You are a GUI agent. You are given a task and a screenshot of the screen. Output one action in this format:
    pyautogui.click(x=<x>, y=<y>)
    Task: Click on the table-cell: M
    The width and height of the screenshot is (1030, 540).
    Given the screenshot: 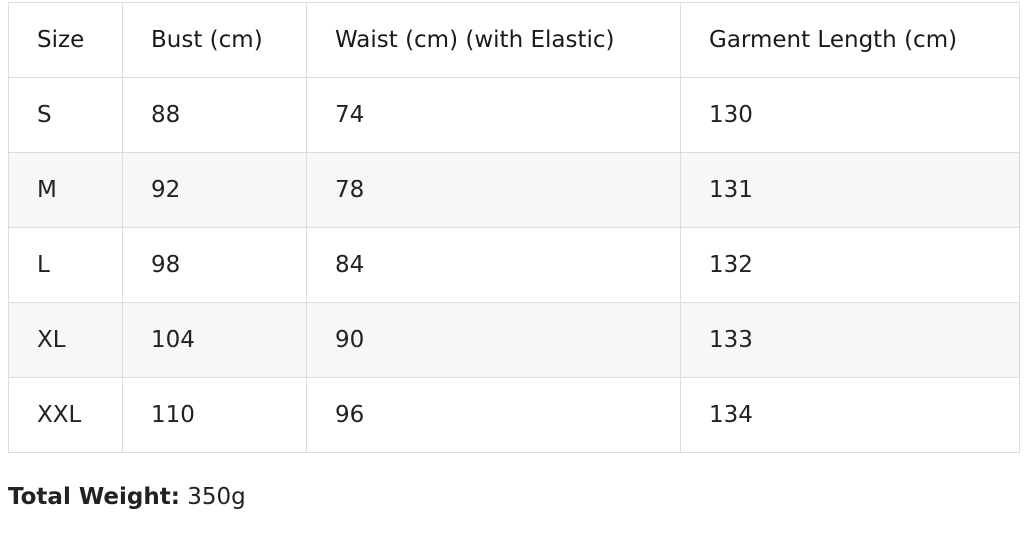 What is the action you would take?
    pyautogui.click(x=65, y=190)
    